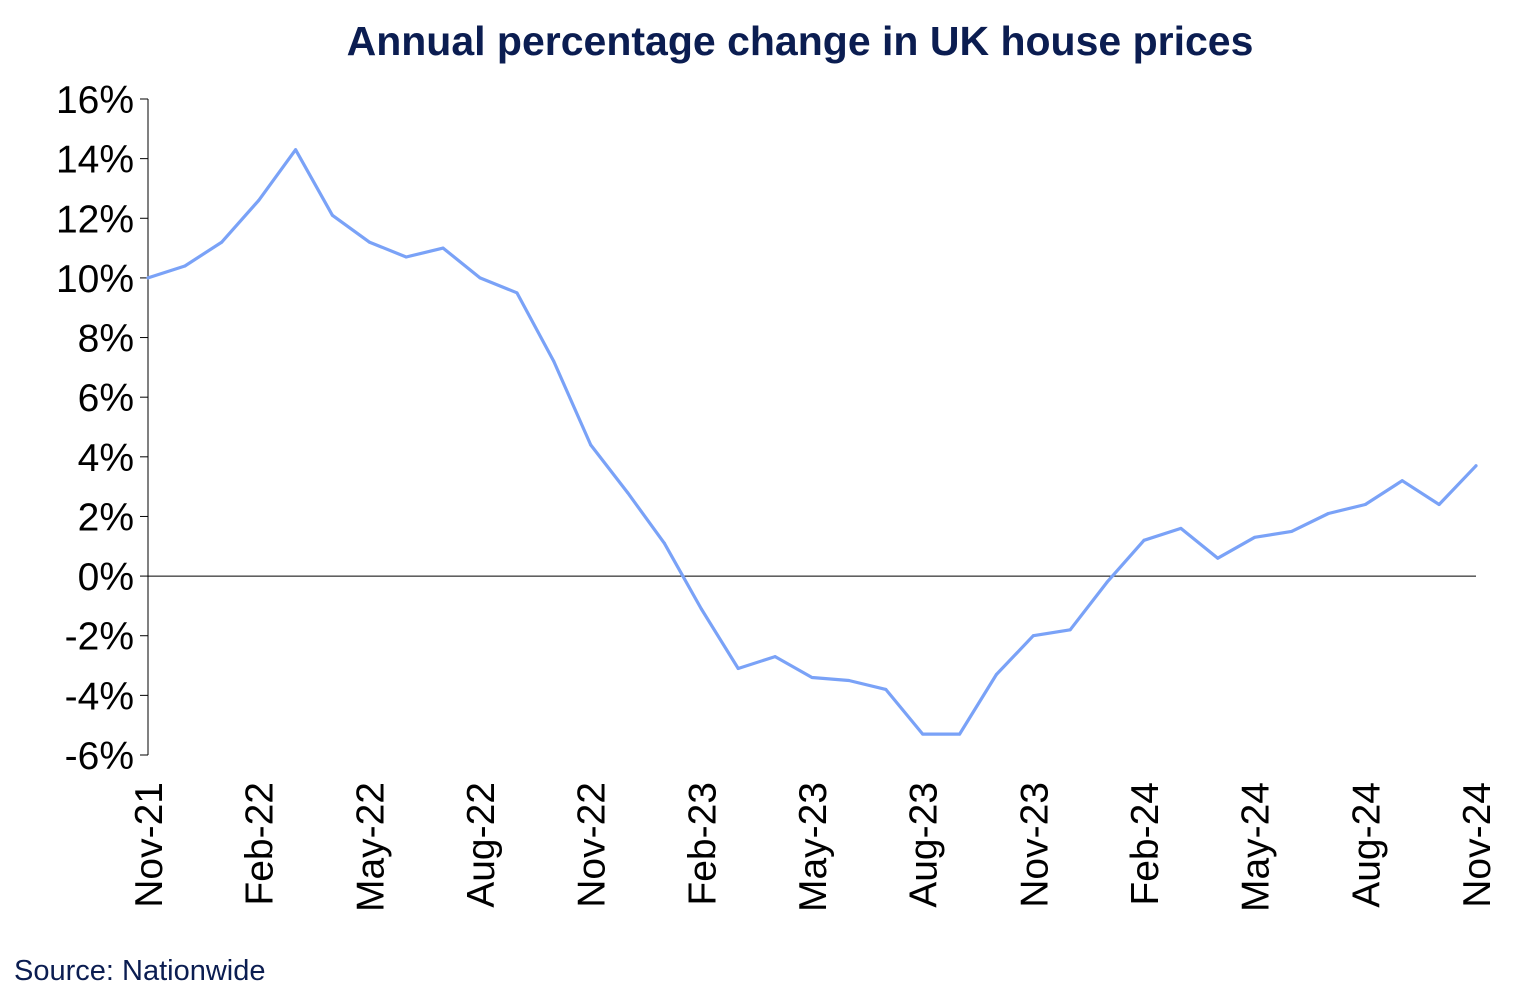 This screenshot has width=1523, height=994. I want to click on x-tick-label: May-23, so click(813, 847).